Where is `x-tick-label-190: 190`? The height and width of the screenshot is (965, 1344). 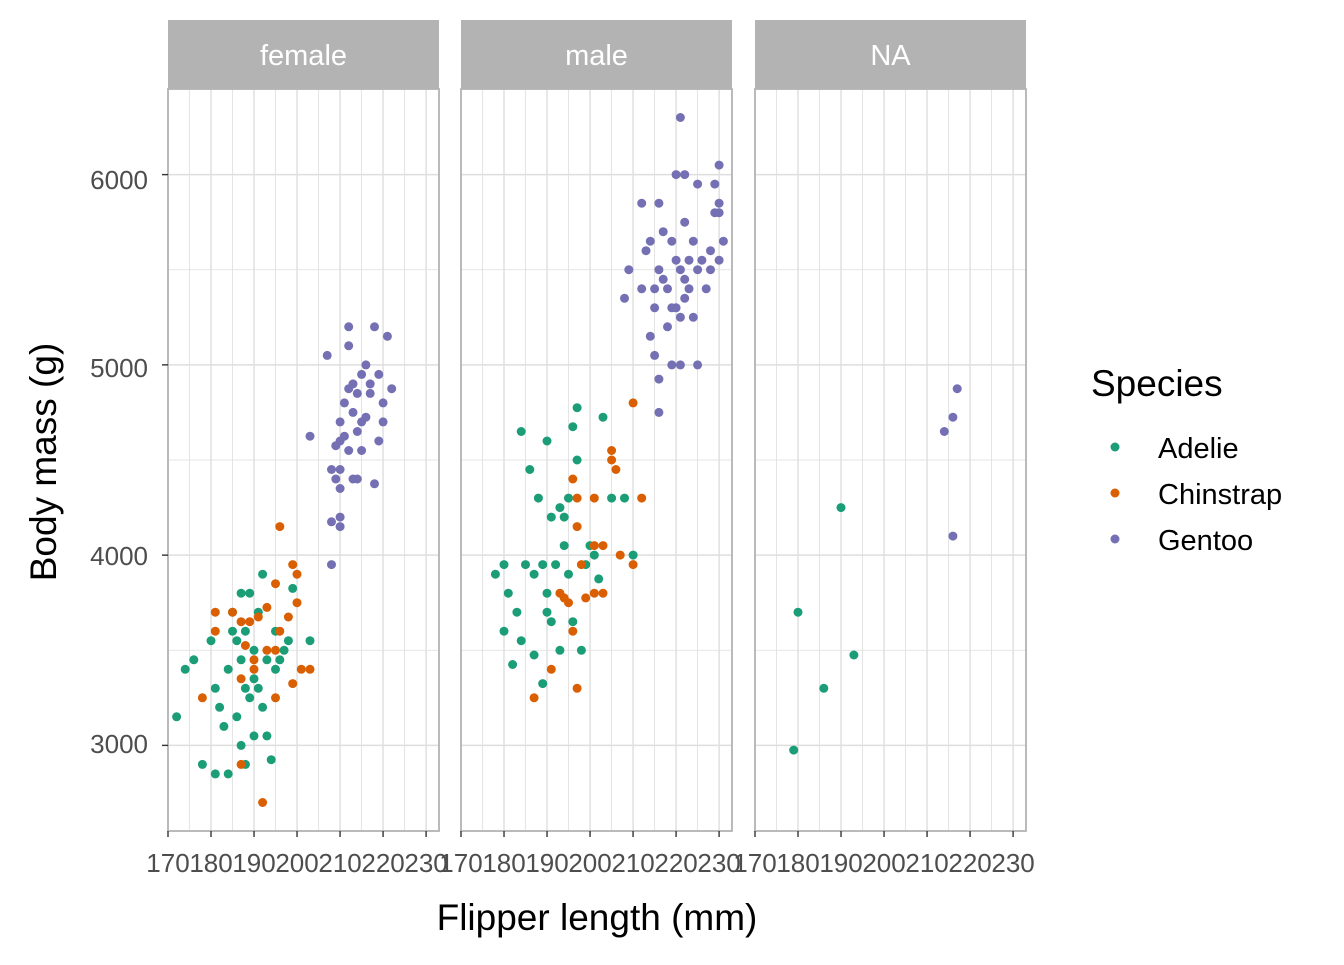 x-tick-label-190: 190 is located at coordinates (840, 863).